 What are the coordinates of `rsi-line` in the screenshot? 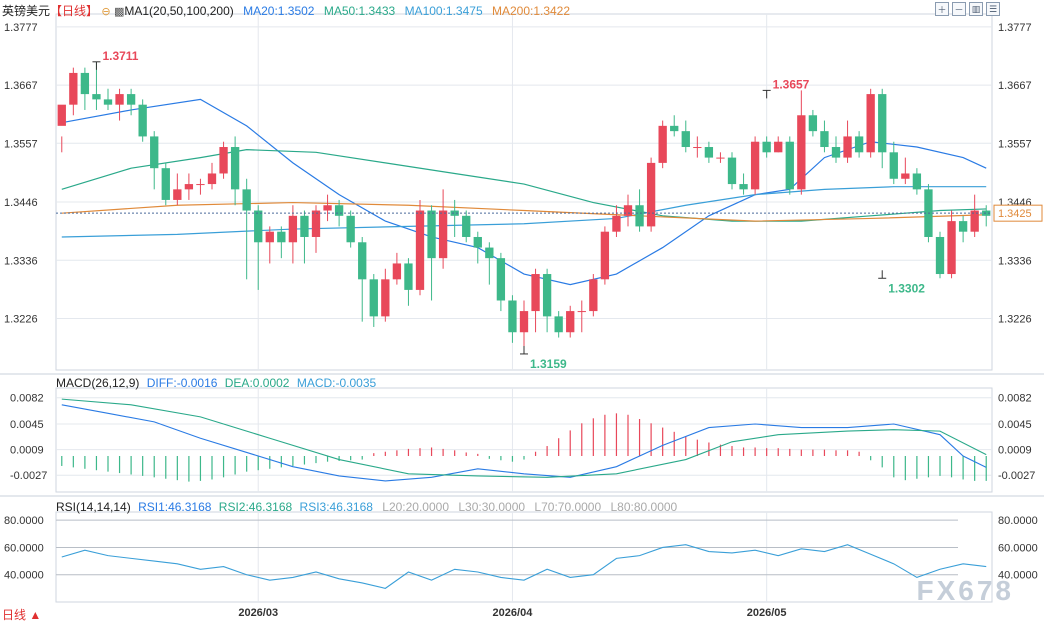 It's located at (524, 566).